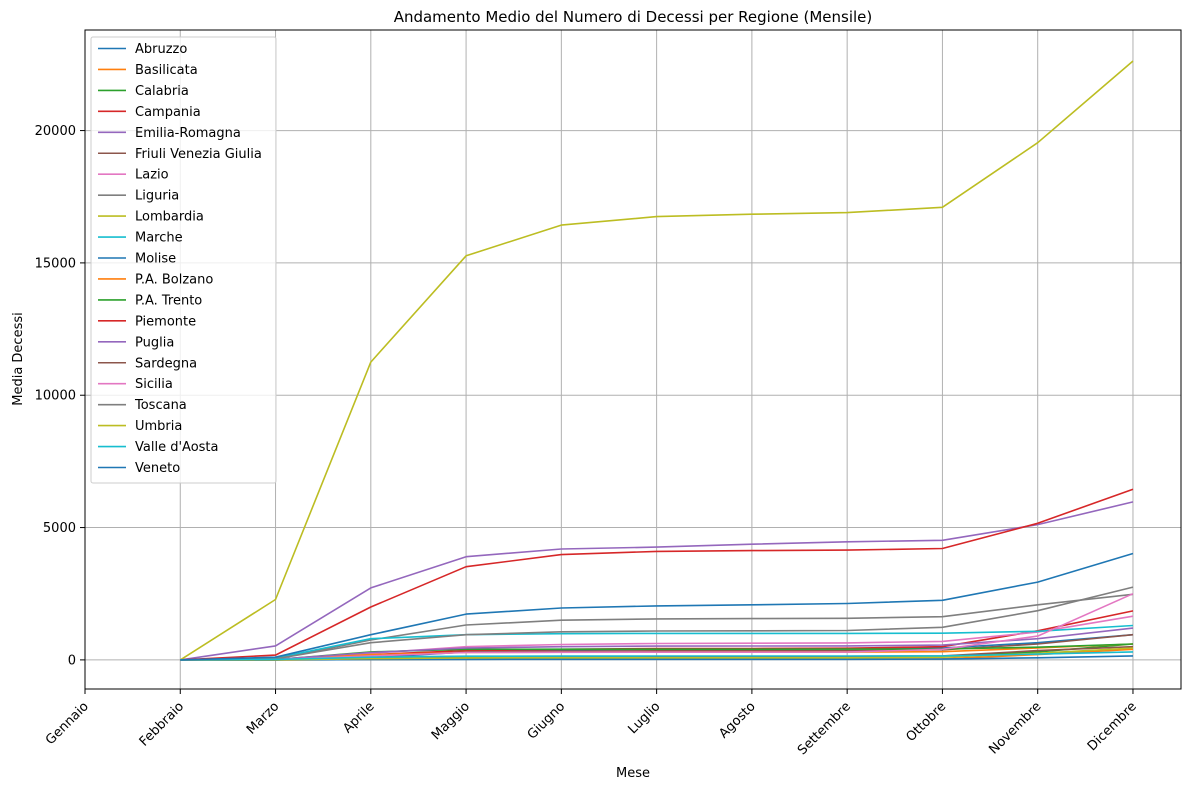 The height and width of the screenshot is (790, 1189). What do you see at coordinates (55, 263) in the screenshot?
I see `y-tick-label: 15000` at bounding box center [55, 263].